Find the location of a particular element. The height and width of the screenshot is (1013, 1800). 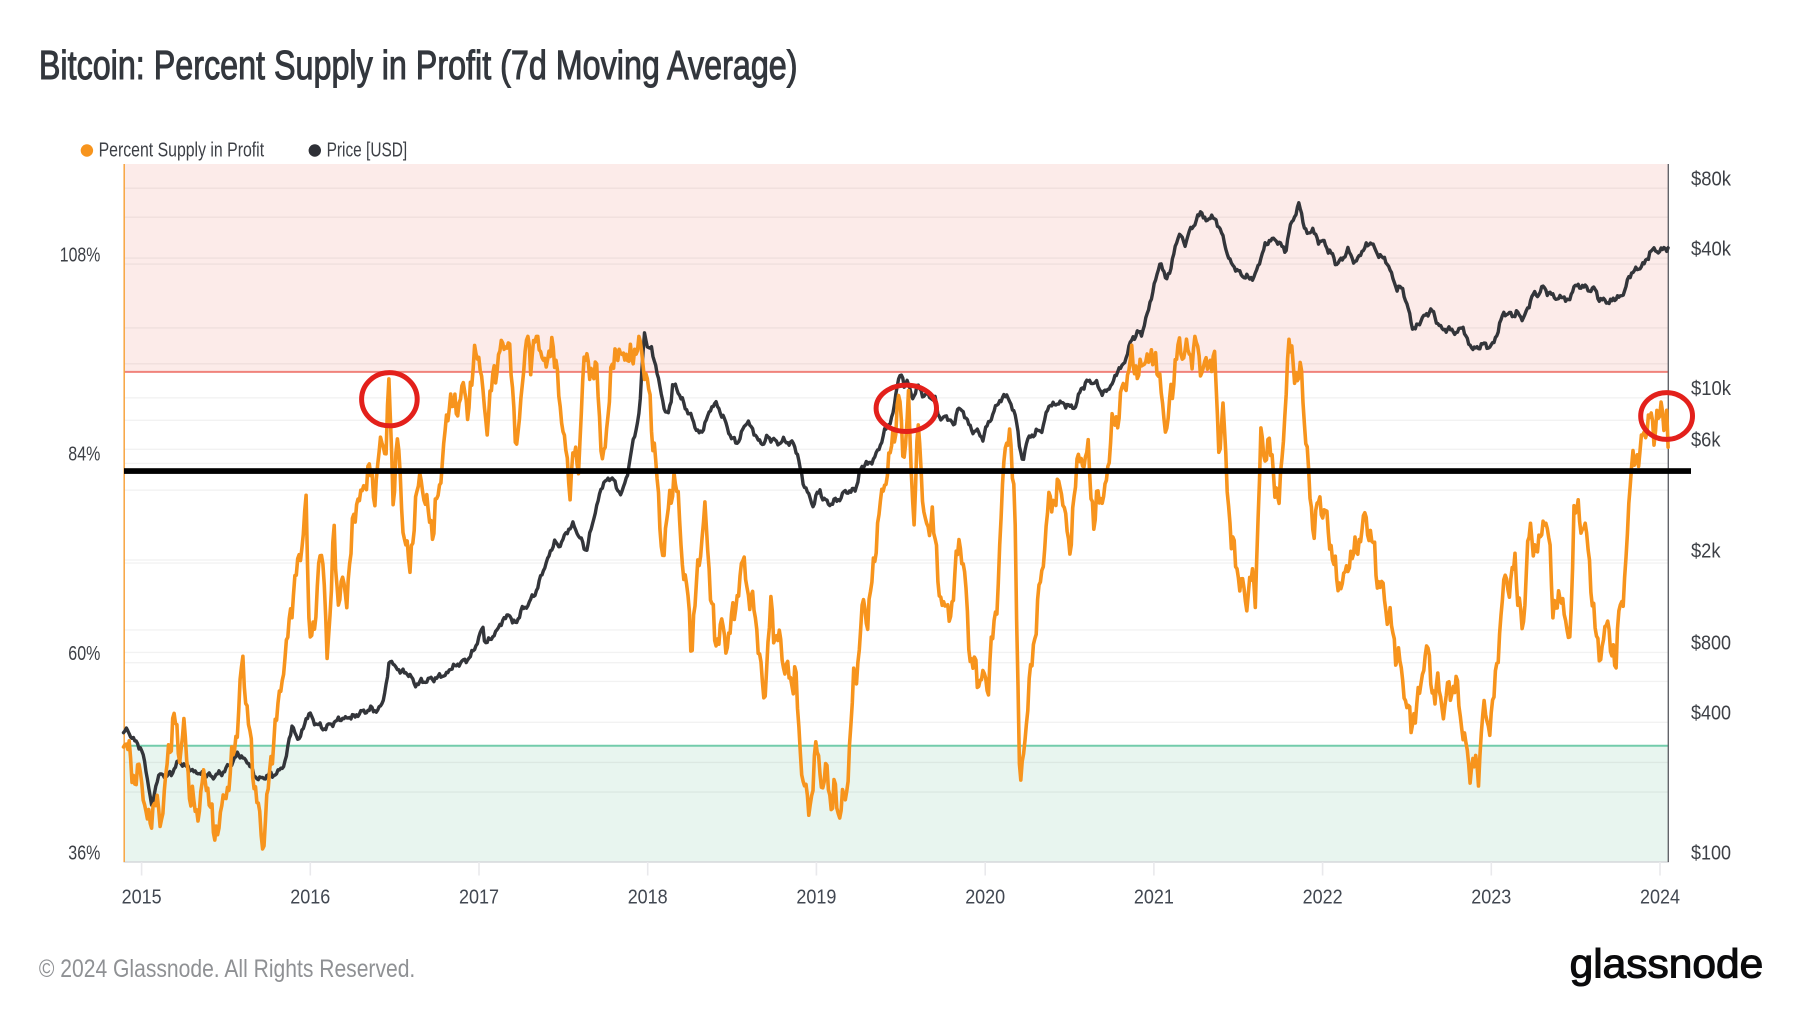

svg-text: 2022 is located at coordinates (1323, 897).